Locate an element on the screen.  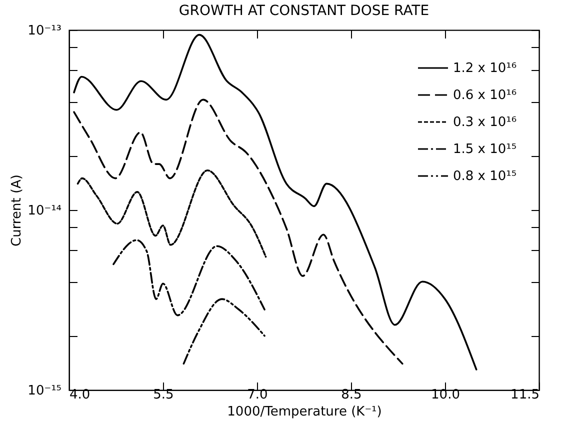
legend-label: 0.8 x 10¹⁵ is located at coordinates (485, 176).